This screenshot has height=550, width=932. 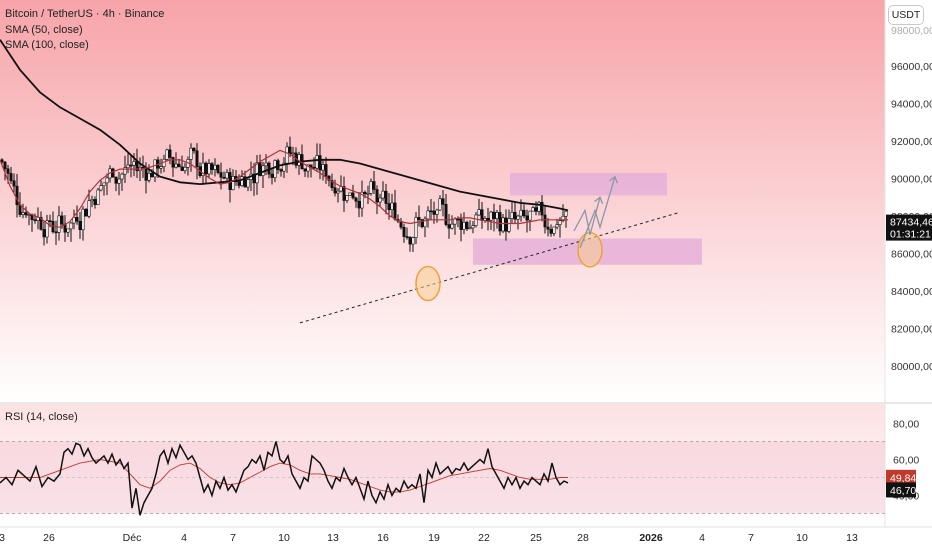 What do you see at coordinates (911, 142) in the screenshot?
I see `price-tick-label: 92000,00` at bounding box center [911, 142].